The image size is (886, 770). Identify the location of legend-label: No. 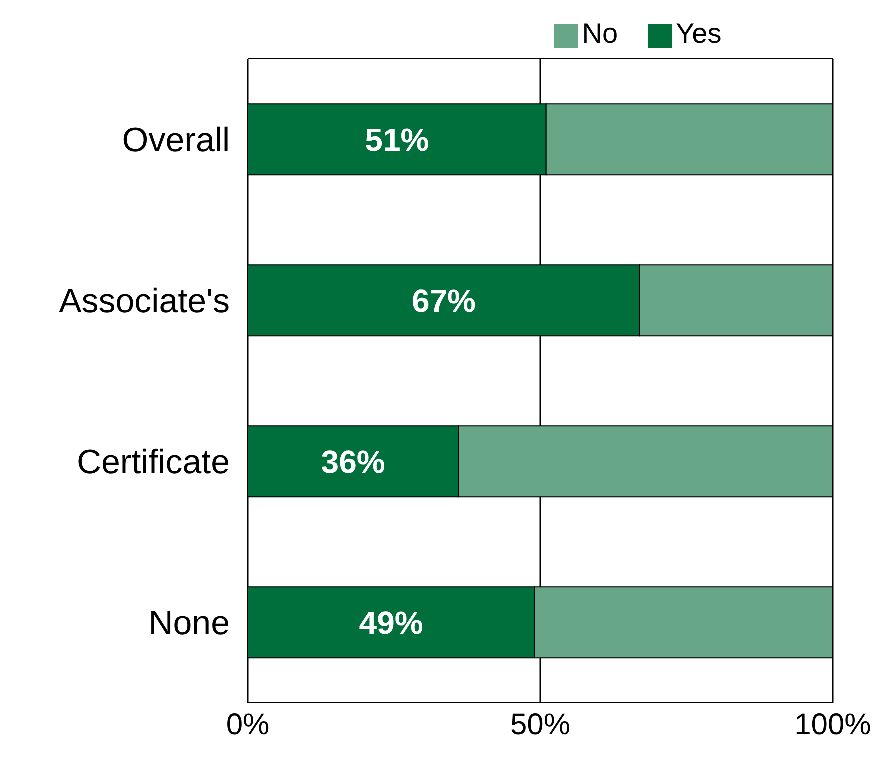
(600, 33).